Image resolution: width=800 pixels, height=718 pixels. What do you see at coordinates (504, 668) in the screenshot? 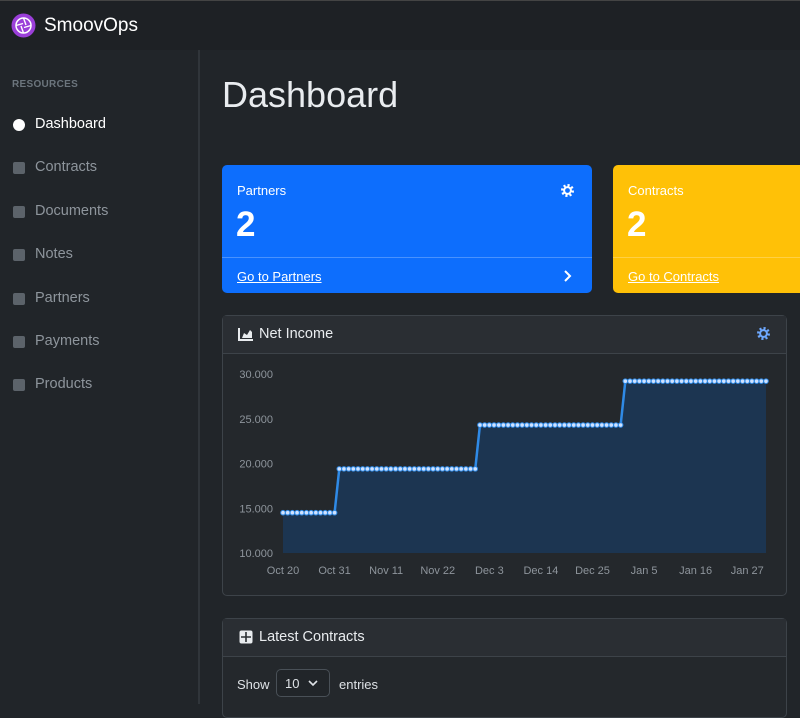
I see `table-panel: Latest Contracts Show 10 entries` at bounding box center [504, 668].